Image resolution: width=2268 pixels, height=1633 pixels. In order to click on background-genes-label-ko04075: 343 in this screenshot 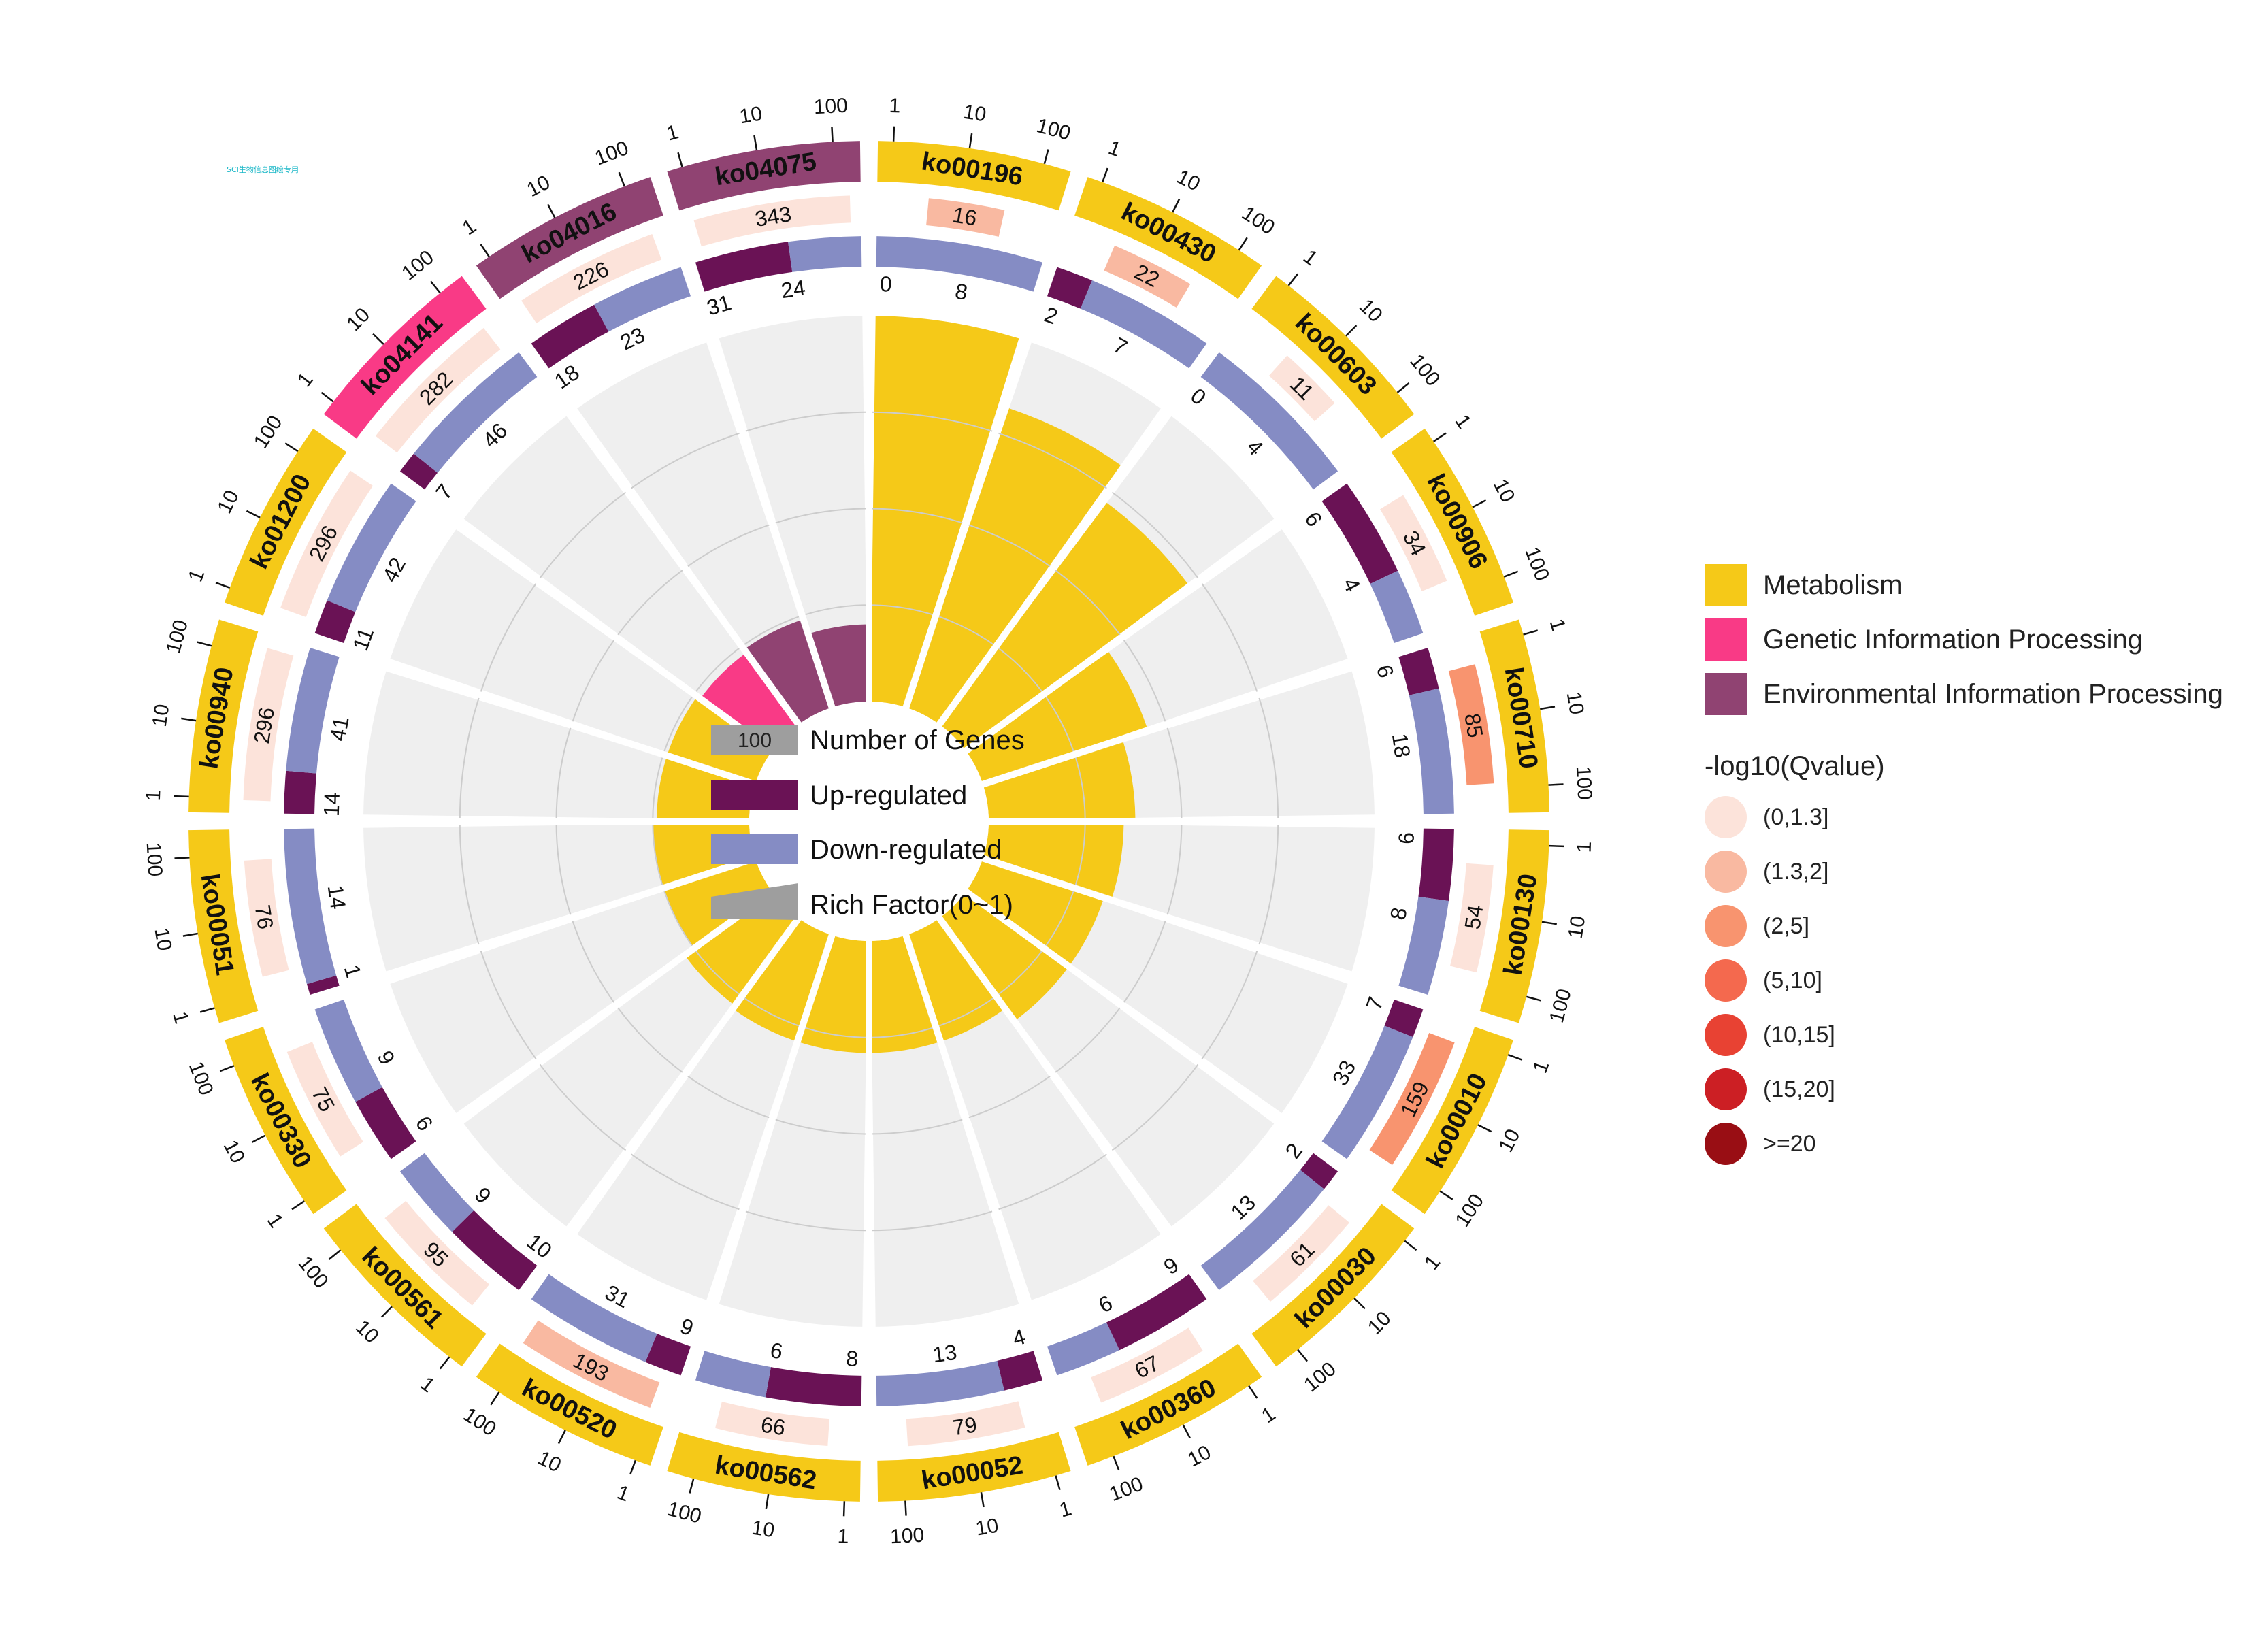, I will do `click(773, 216)`.